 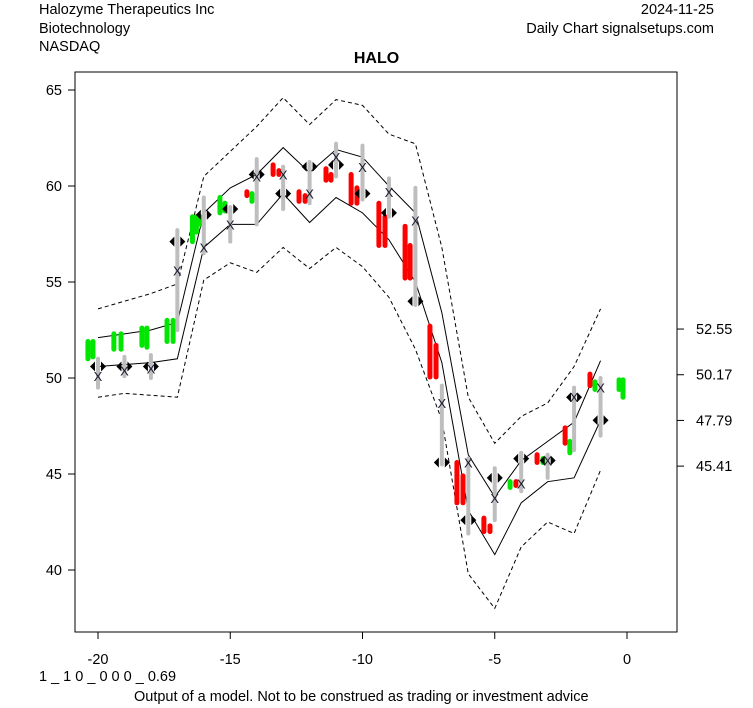 What do you see at coordinates (627, 660) in the screenshot?
I see `x-tick-label: 0` at bounding box center [627, 660].